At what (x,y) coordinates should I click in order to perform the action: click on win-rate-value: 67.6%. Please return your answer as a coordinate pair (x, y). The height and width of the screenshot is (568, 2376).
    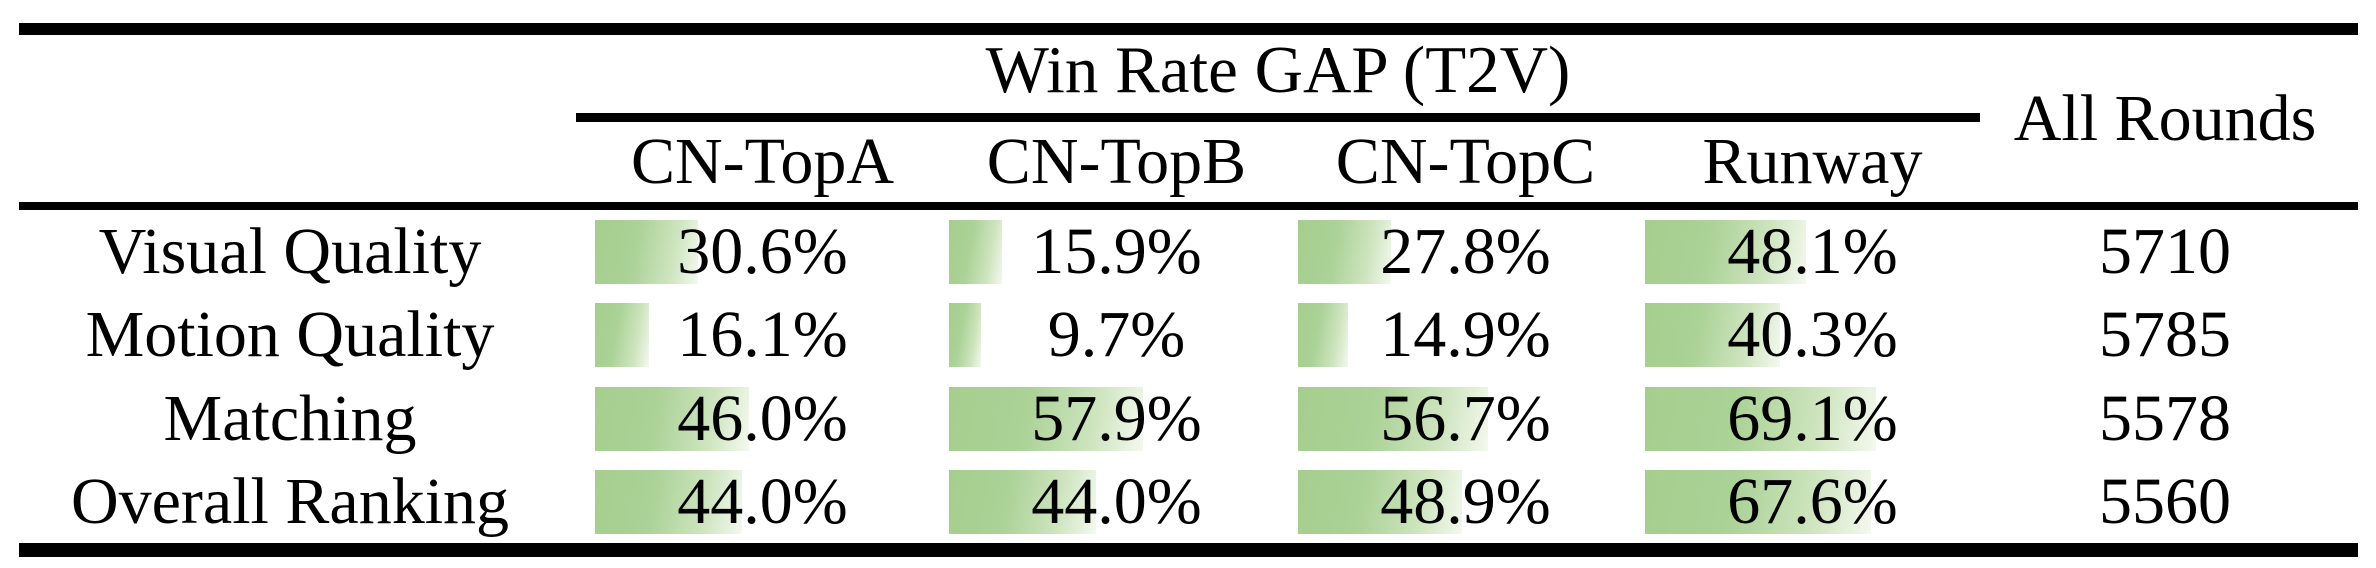
    Looking at the image, I should click on (1812, 501).